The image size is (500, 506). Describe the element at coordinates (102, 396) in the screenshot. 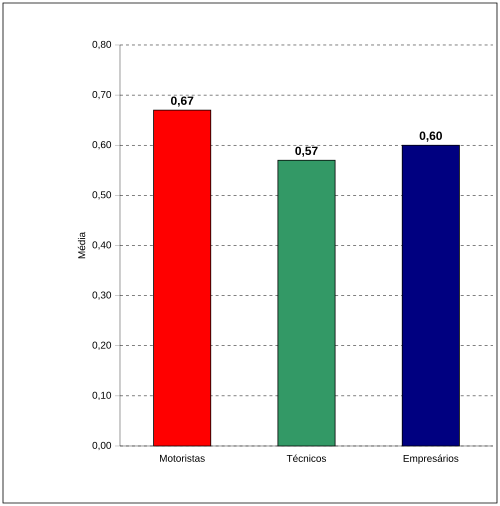

I see `y-tick-label: 0,10` at that location.